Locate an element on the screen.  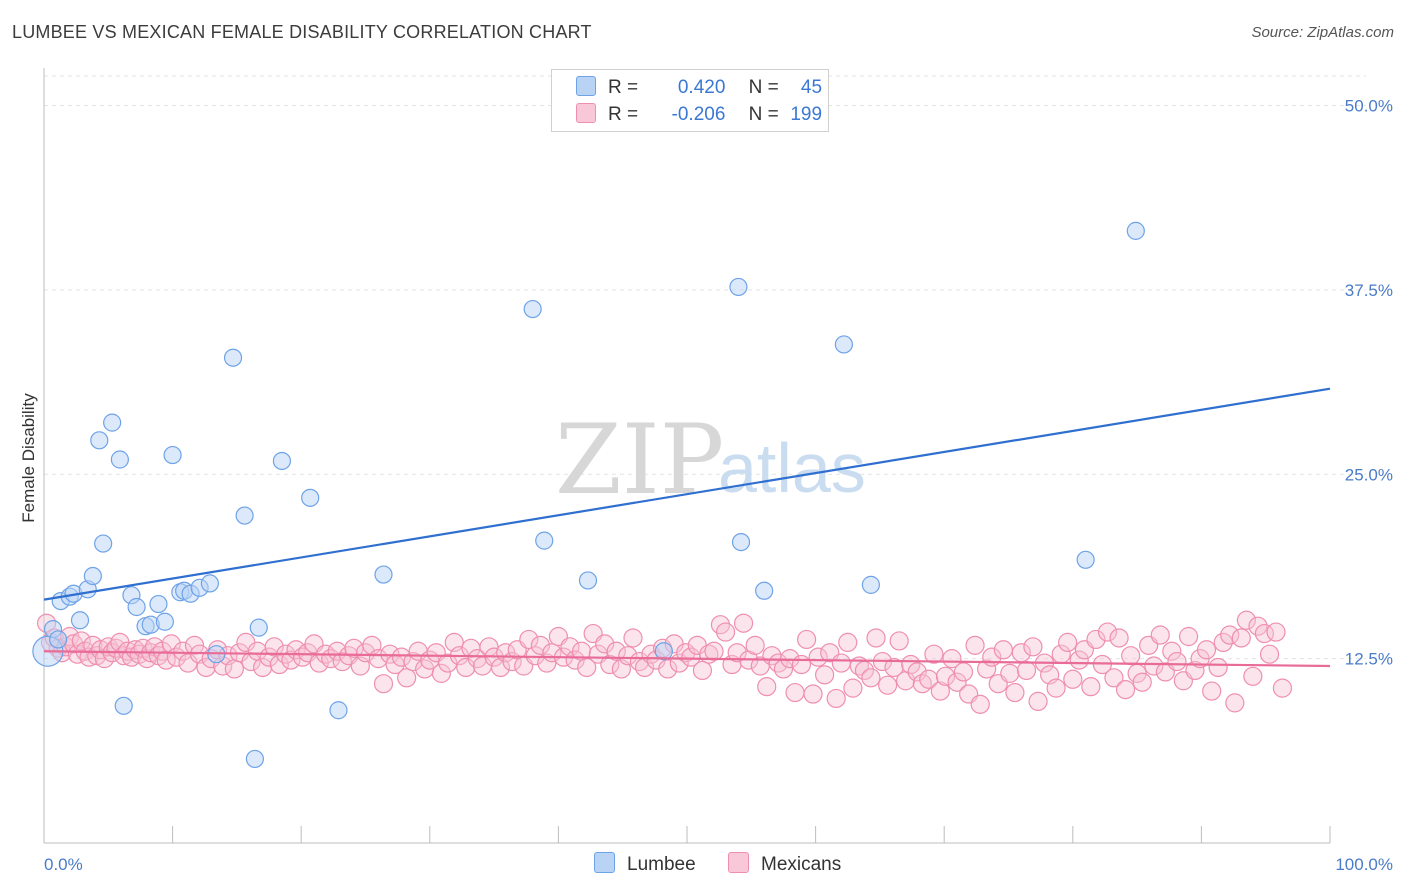
bottom-legend-lumbee: Lumbee is located at coordinates (645, 864).